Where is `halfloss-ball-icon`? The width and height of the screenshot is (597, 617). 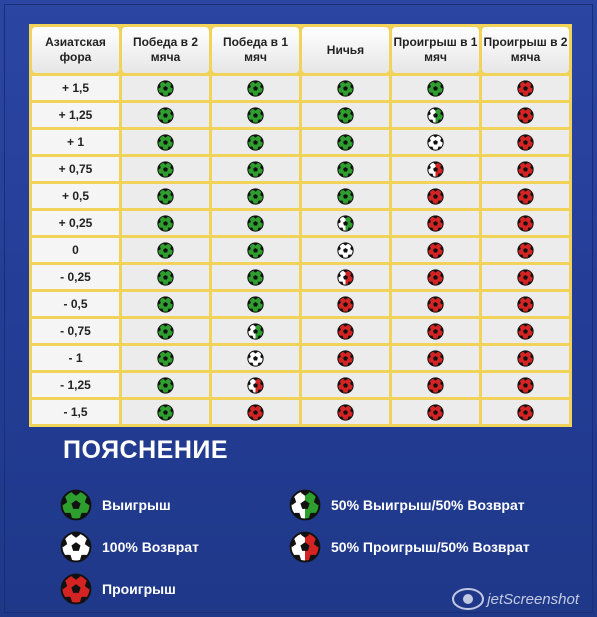
halfloss-ball-icon is located at coordinates (435, 169).